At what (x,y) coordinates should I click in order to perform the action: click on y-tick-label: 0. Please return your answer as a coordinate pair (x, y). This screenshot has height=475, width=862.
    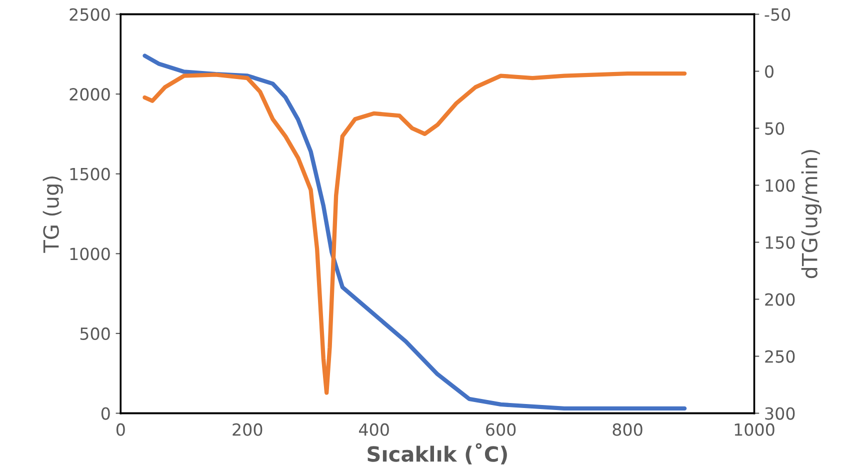
    Looking at the image, I should click on (105, 413).